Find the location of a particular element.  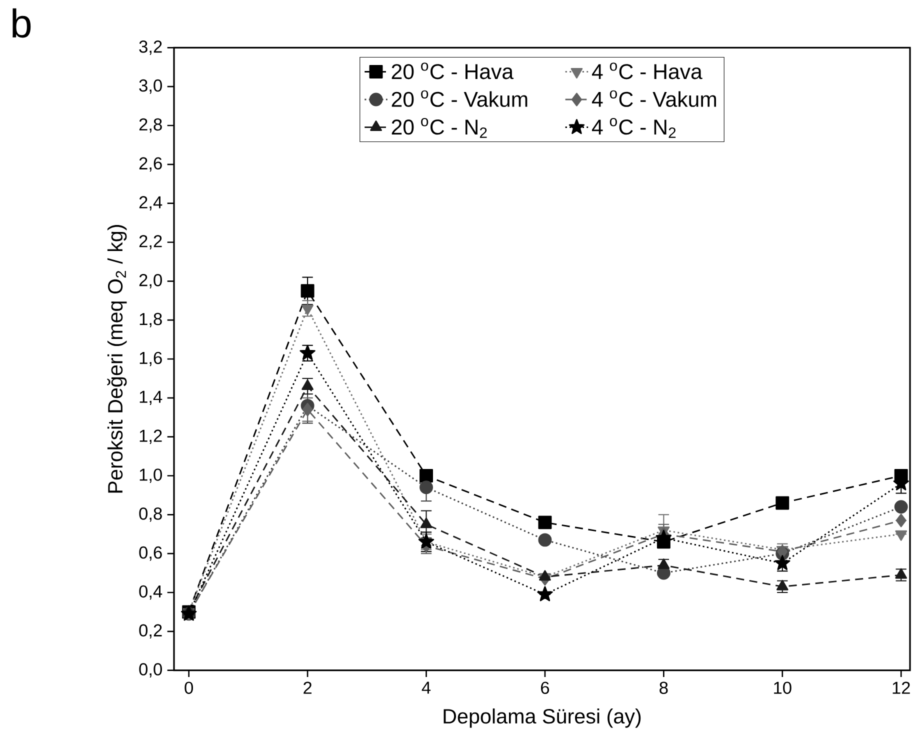

y-tick-label: 3,2 is located at coordinates (150, 47).